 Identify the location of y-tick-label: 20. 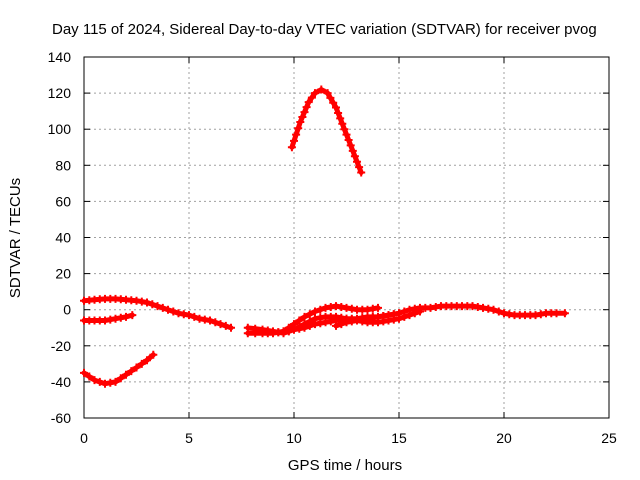
(63, 274).